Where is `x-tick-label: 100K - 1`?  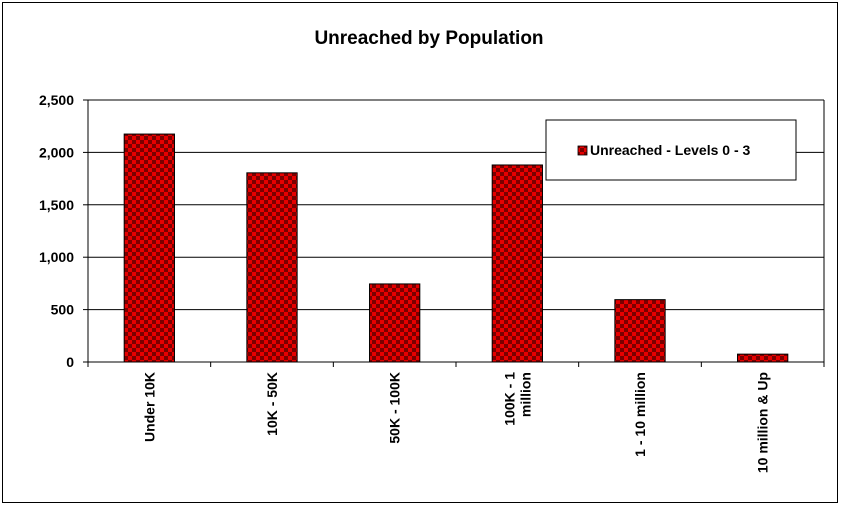 x-tick-label: 100K - 1 is located at coordinates (509, 399).